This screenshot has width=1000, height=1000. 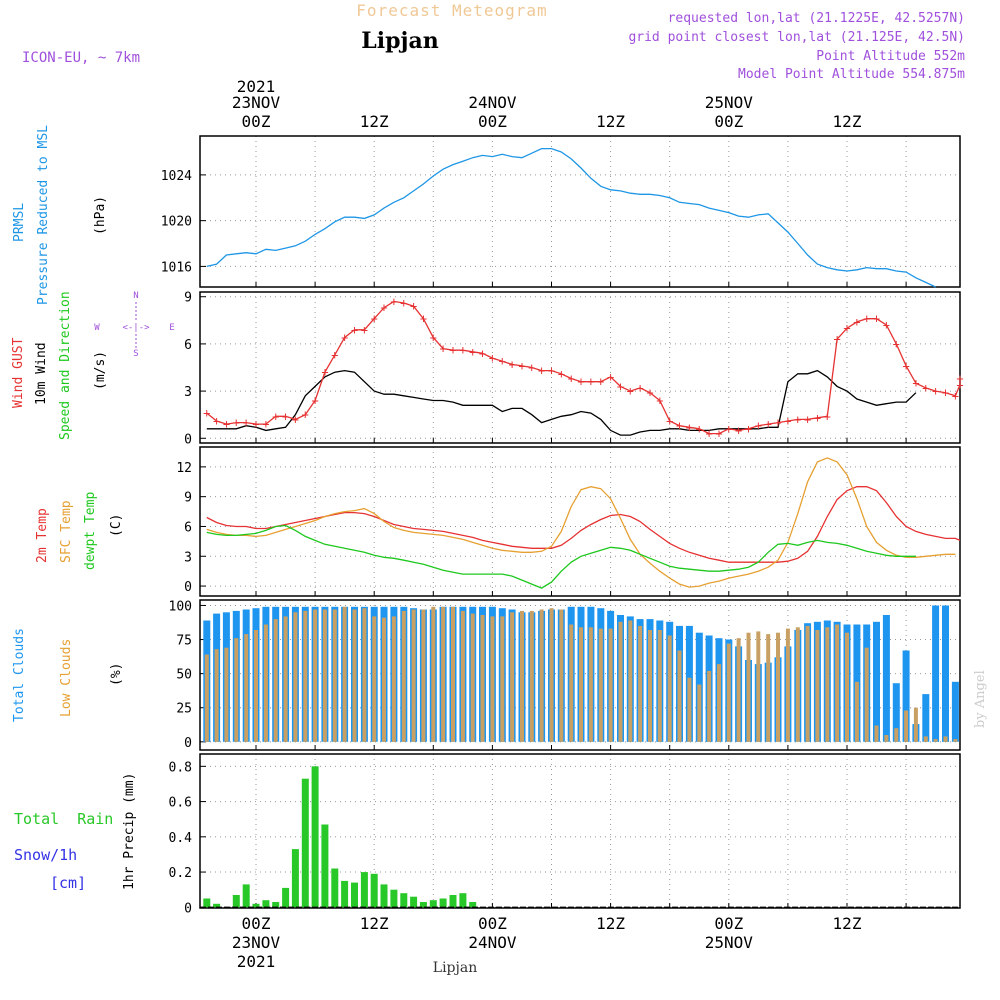 What do you see at coordinates (188, 392) in the screenshot?
I see `y-tick-label: 3` at bounding box center [188, 392].